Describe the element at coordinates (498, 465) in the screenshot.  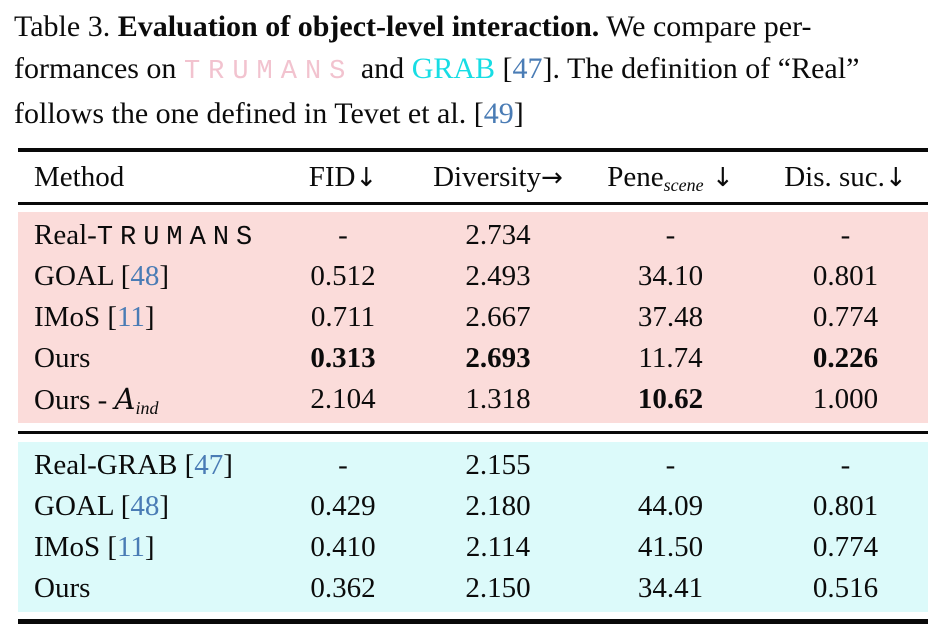
I see `value-cell: 2.155` at that location.